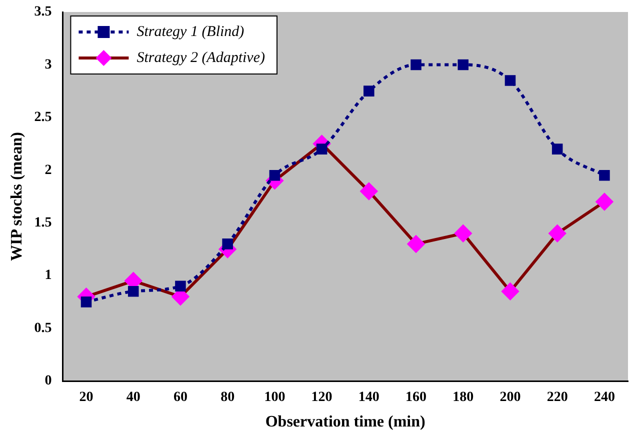 This screenshot has width=638, height=440. I want to click on y-tick-label: 3.5, so click(43, 12).